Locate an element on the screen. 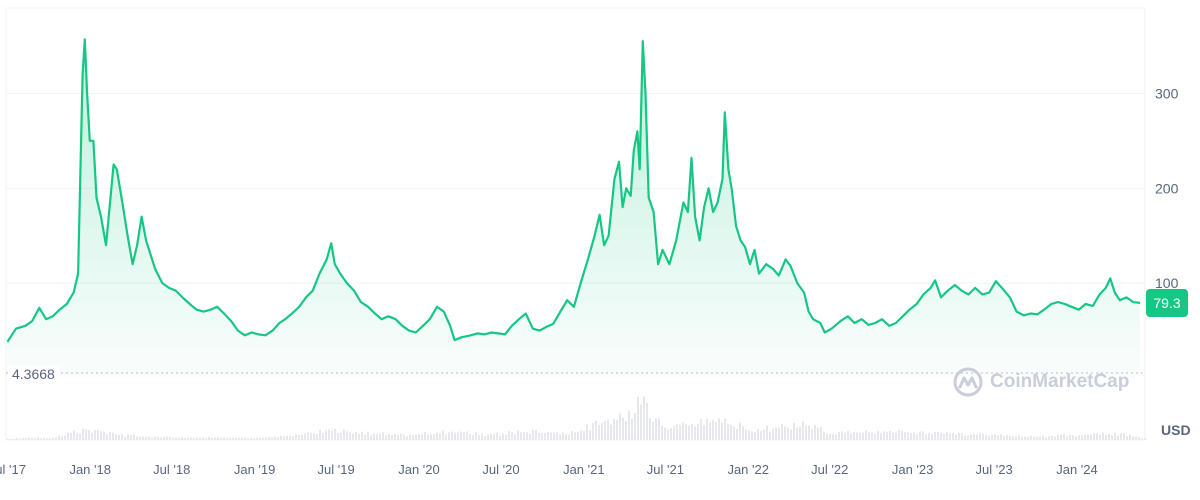 This screenshot has width=1200, height=500. watermark-brand-name: CoinMarketCap is located at coordinates (1060, 381).